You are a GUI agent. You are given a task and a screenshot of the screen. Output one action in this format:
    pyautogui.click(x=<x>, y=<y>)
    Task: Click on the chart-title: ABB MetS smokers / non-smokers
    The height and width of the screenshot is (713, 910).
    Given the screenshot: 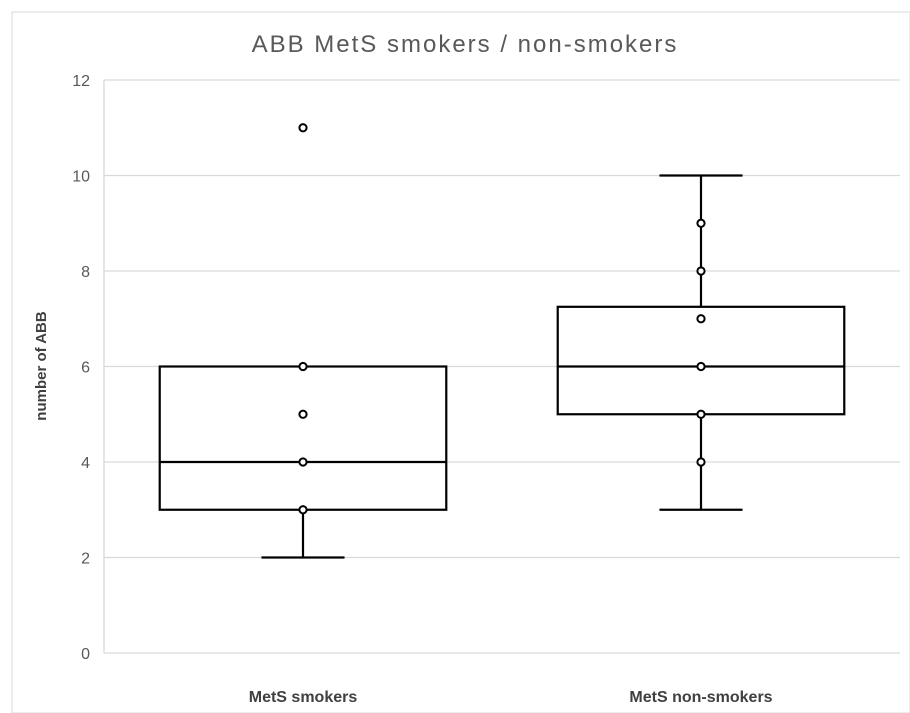 What is the action you would take?
    pyautogui.click(x=465, y=44)
    